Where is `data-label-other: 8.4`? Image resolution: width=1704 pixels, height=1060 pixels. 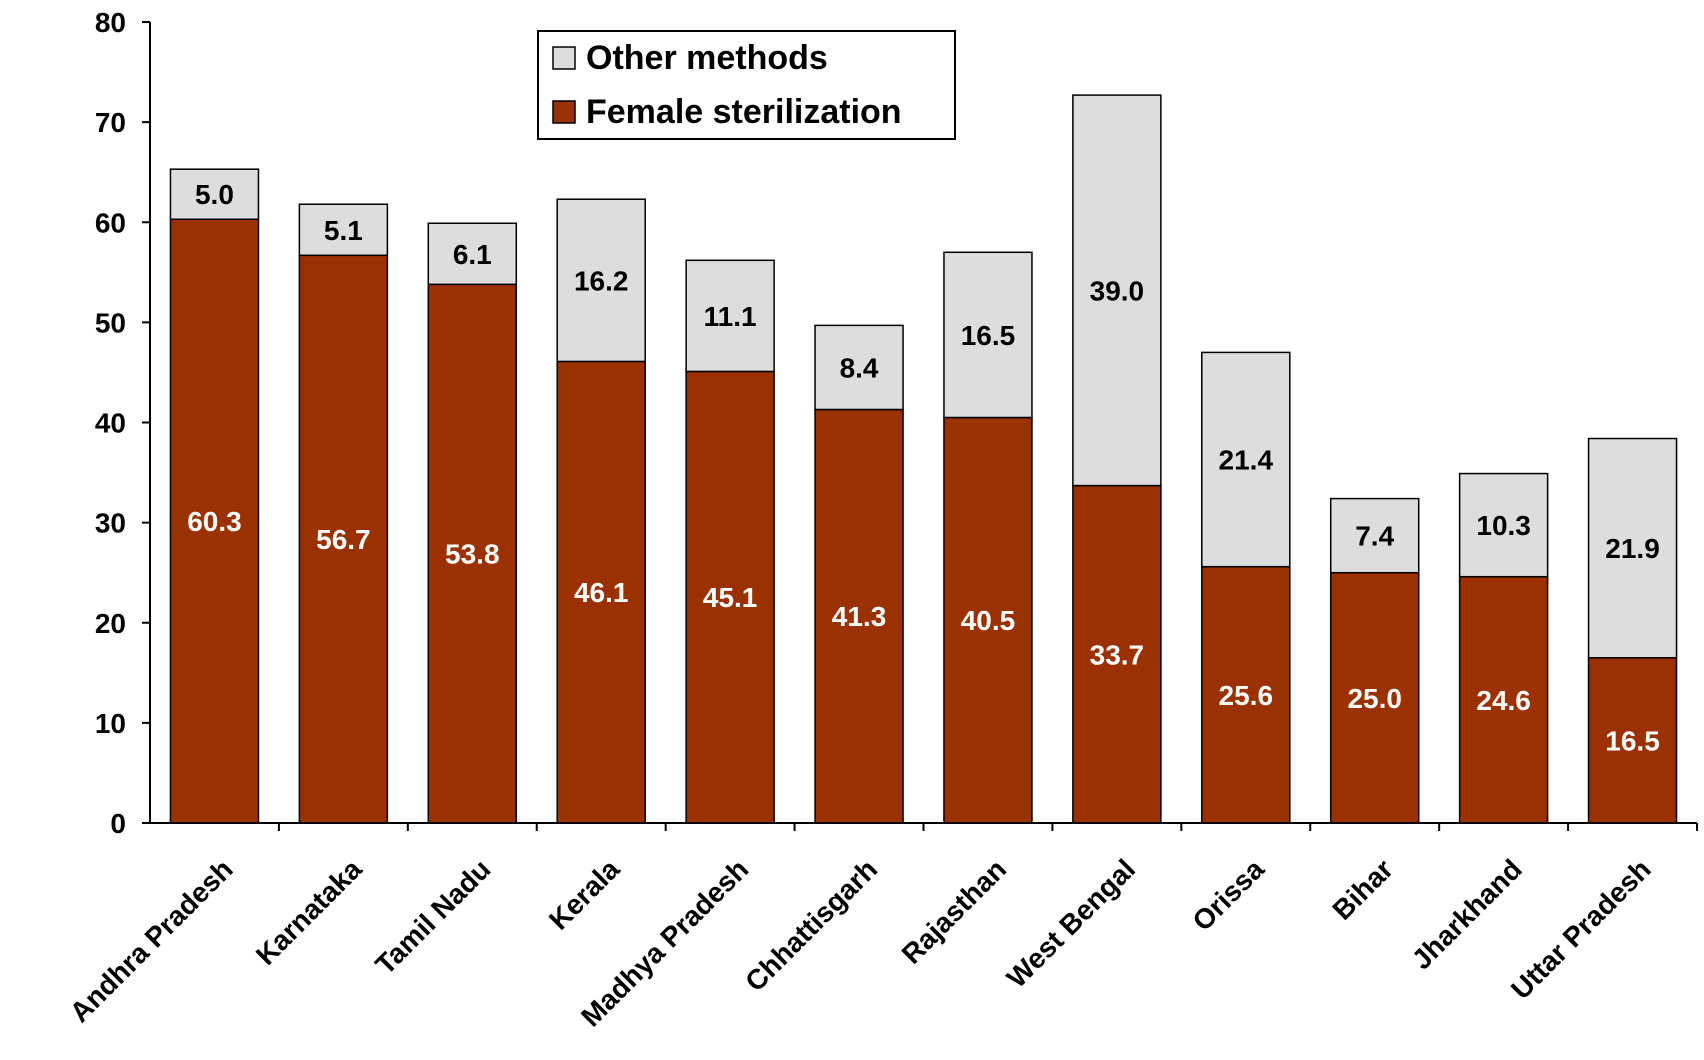
data-label-other: 8.4 is located at coordinates (859, 367).